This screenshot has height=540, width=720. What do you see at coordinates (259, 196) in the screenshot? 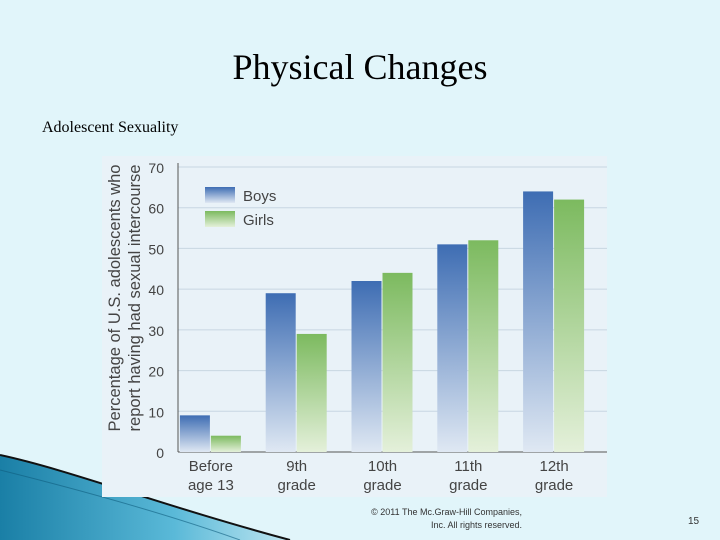
I see `legend-label-boys: Boys` at bounding box center [259, 196].